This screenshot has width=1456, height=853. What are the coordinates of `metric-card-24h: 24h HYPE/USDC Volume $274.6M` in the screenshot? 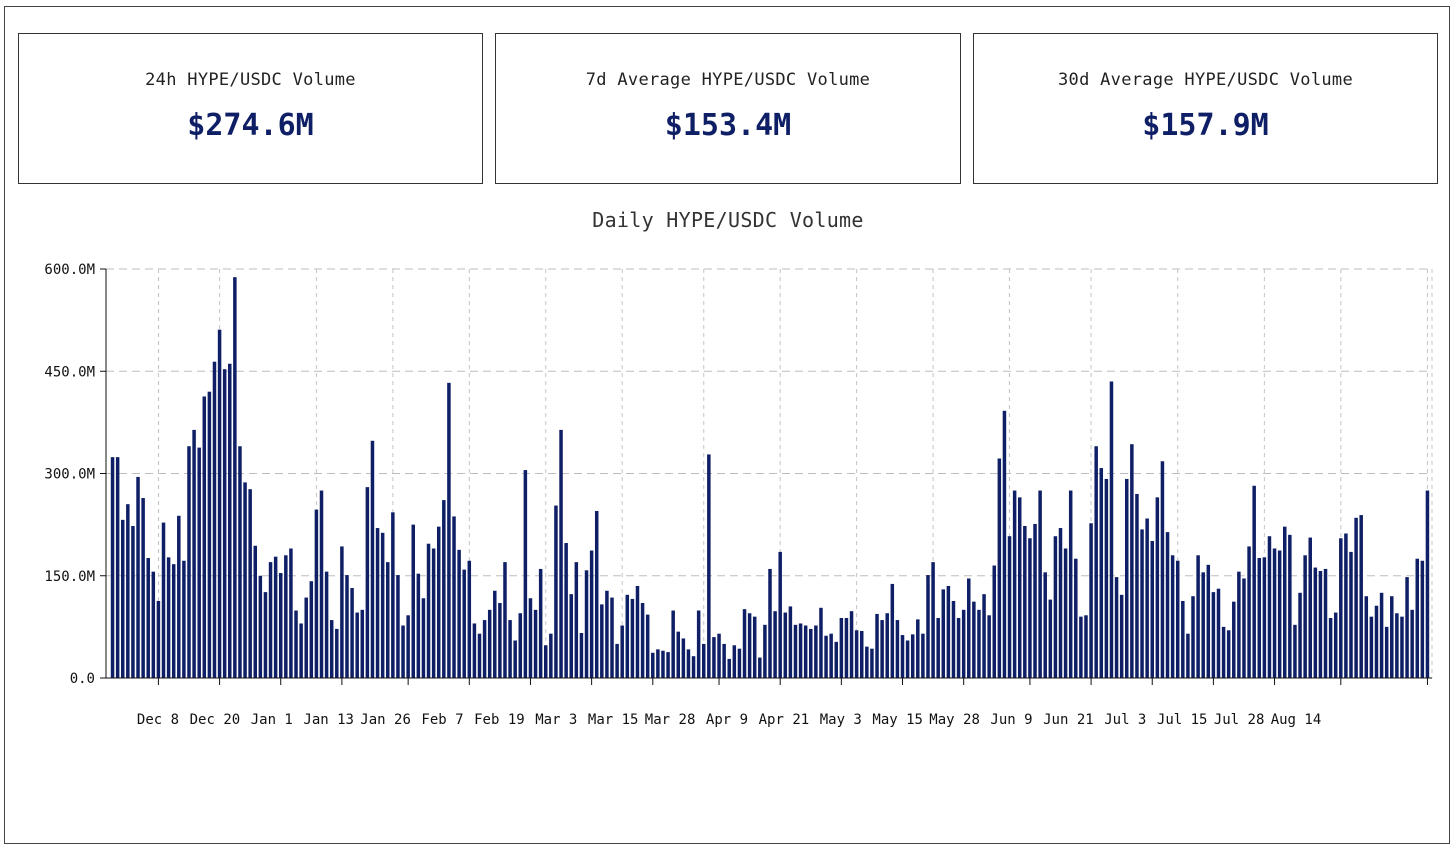 It's located at (250, 108).